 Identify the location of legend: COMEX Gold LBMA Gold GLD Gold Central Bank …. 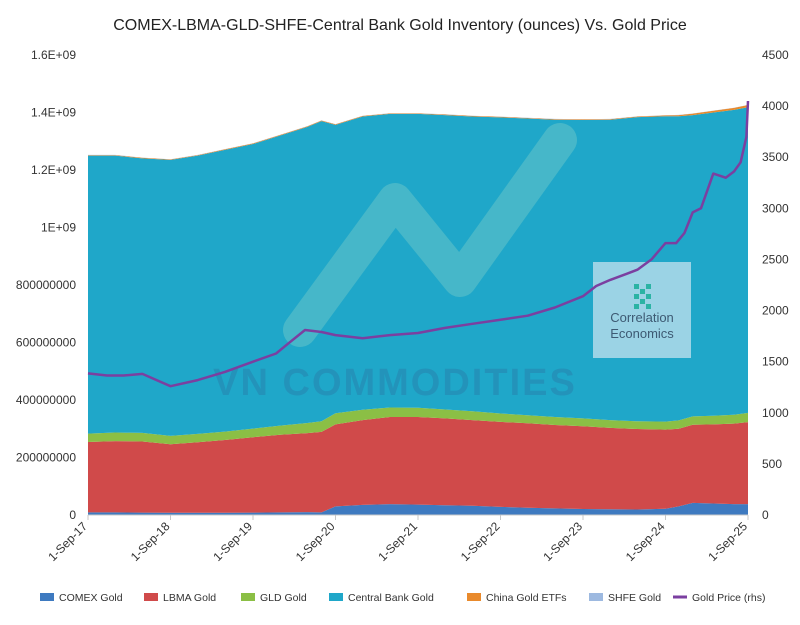
(403, 598).